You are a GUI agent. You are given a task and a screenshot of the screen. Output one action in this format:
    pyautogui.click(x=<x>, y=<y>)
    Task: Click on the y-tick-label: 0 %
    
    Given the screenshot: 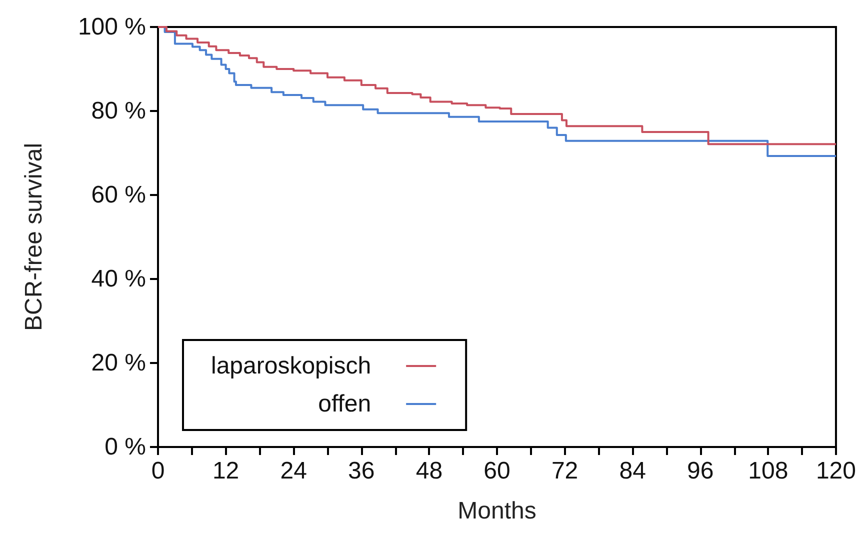 What is the action you would take?
    pyautogui.click(x=125, y=447)
    